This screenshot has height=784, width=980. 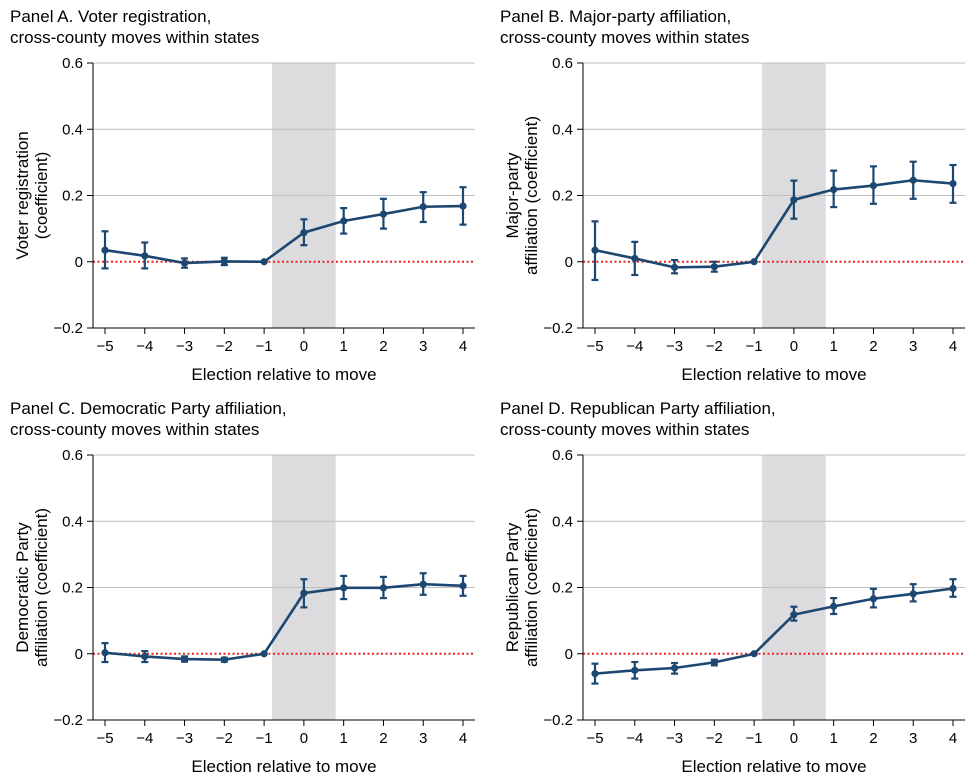 I want to click on panel-a-title-line2: cross-county moves within states, so click(x=135, y=37).